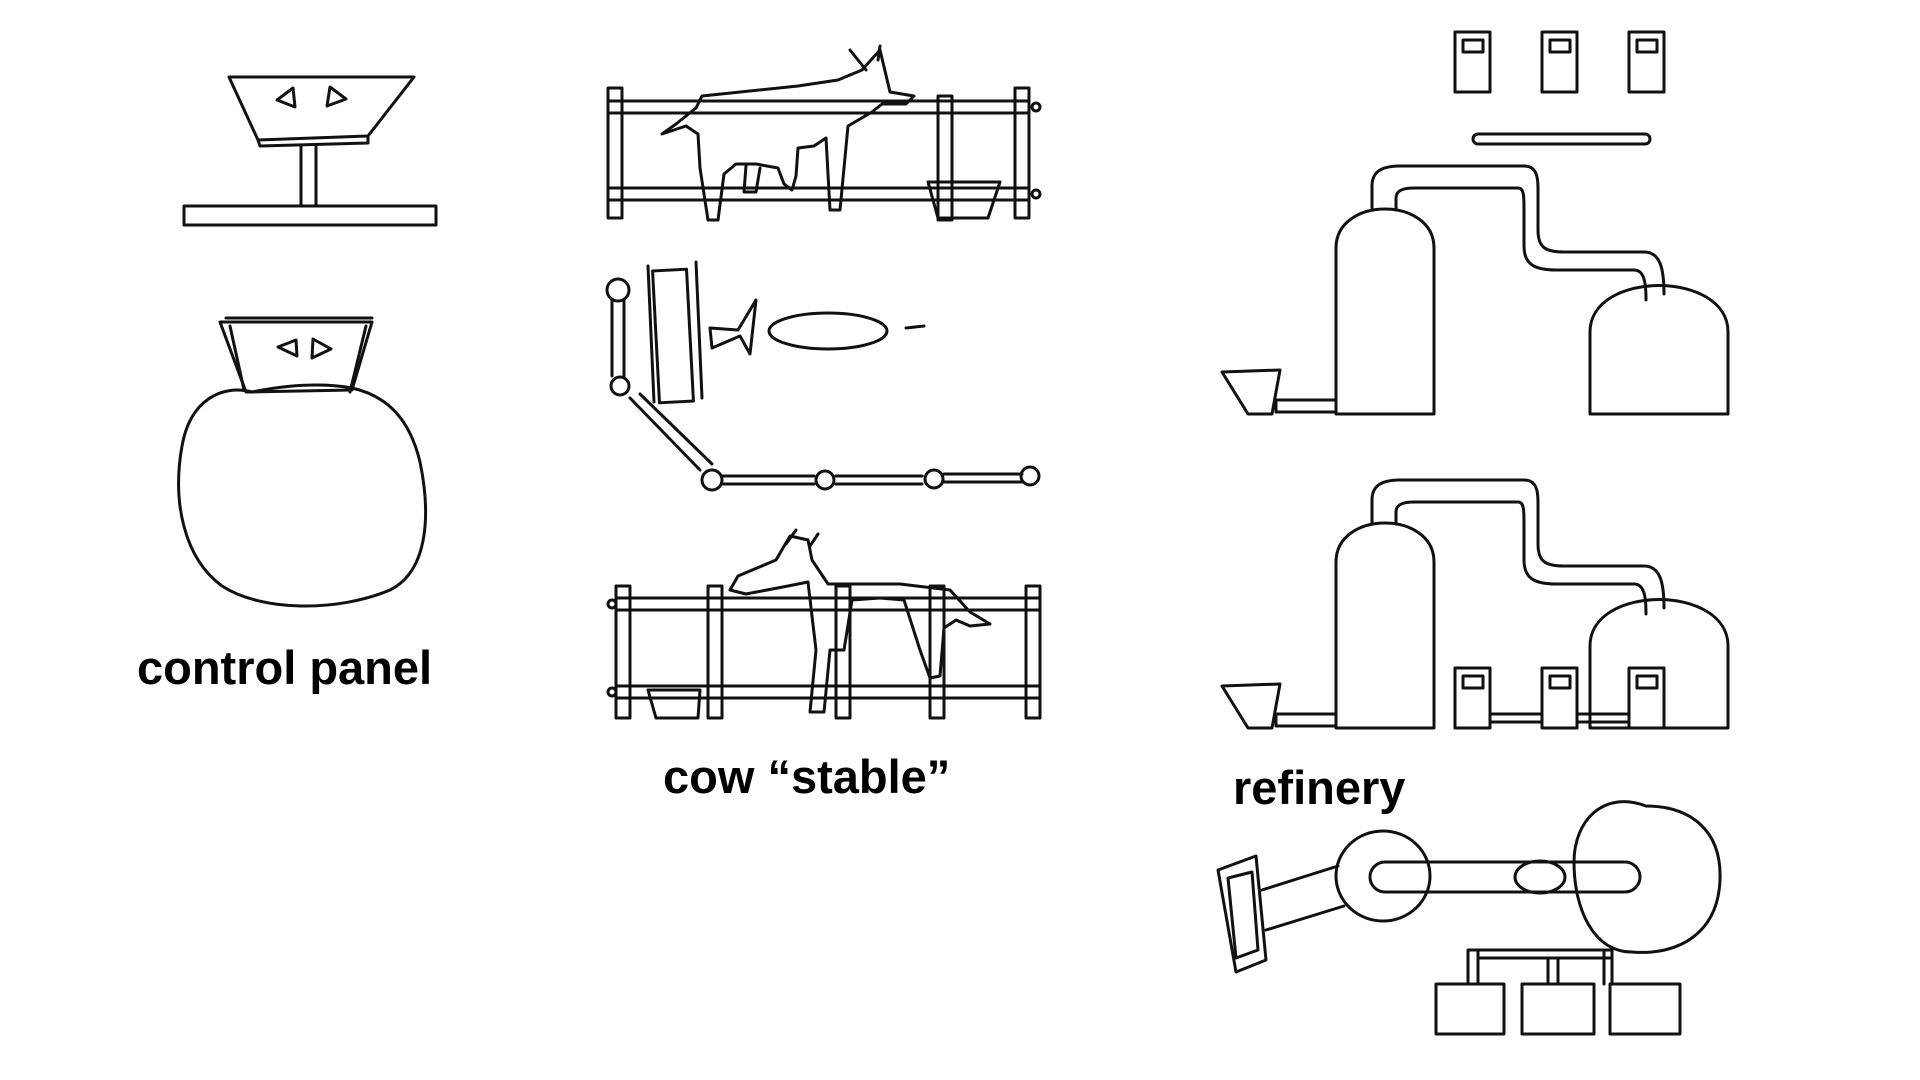 The height and width of the screenshot is (1080, 1920). Describe the element at coordinates (1475, 604) in the screenshot. I see `refinery-side-view-bottom` at that location.